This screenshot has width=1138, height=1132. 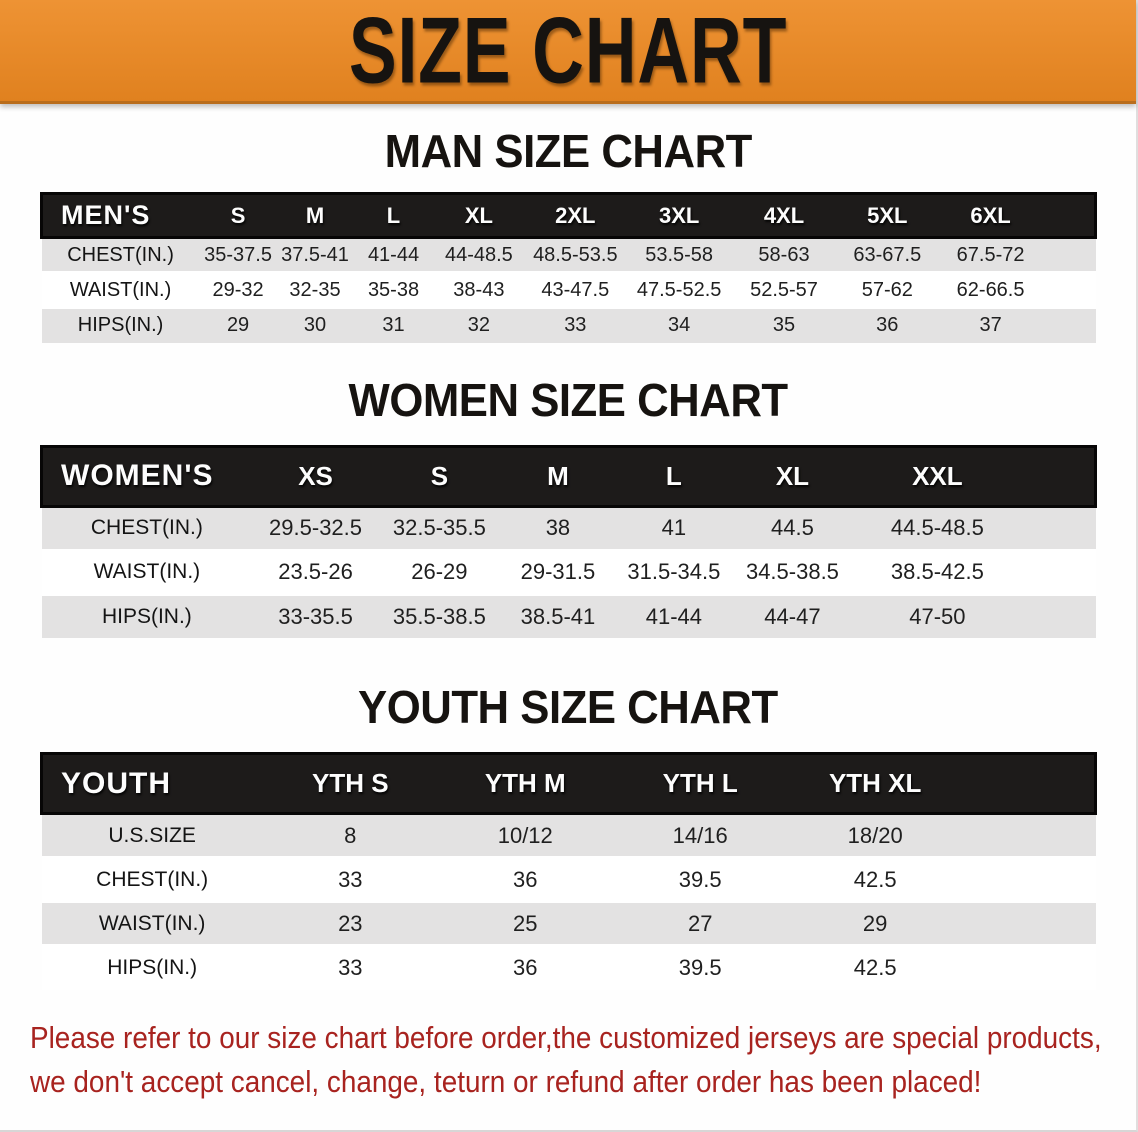 What do you see at coordinates (990, 289) in the screenshot?
I see `size-value-cell: 62-66.5` at bounding box center [990, 289].